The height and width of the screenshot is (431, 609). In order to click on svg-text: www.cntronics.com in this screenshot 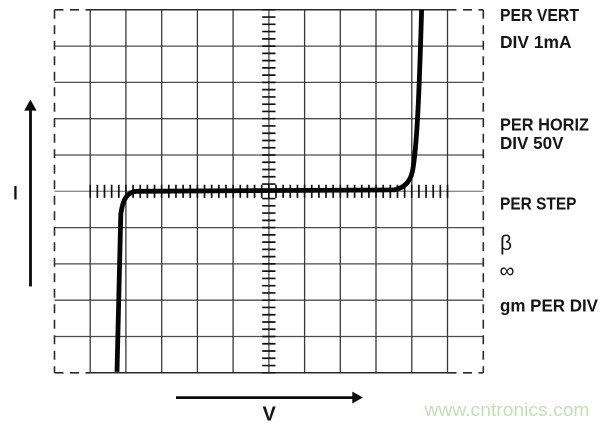, I will do `click(506, 409)`.